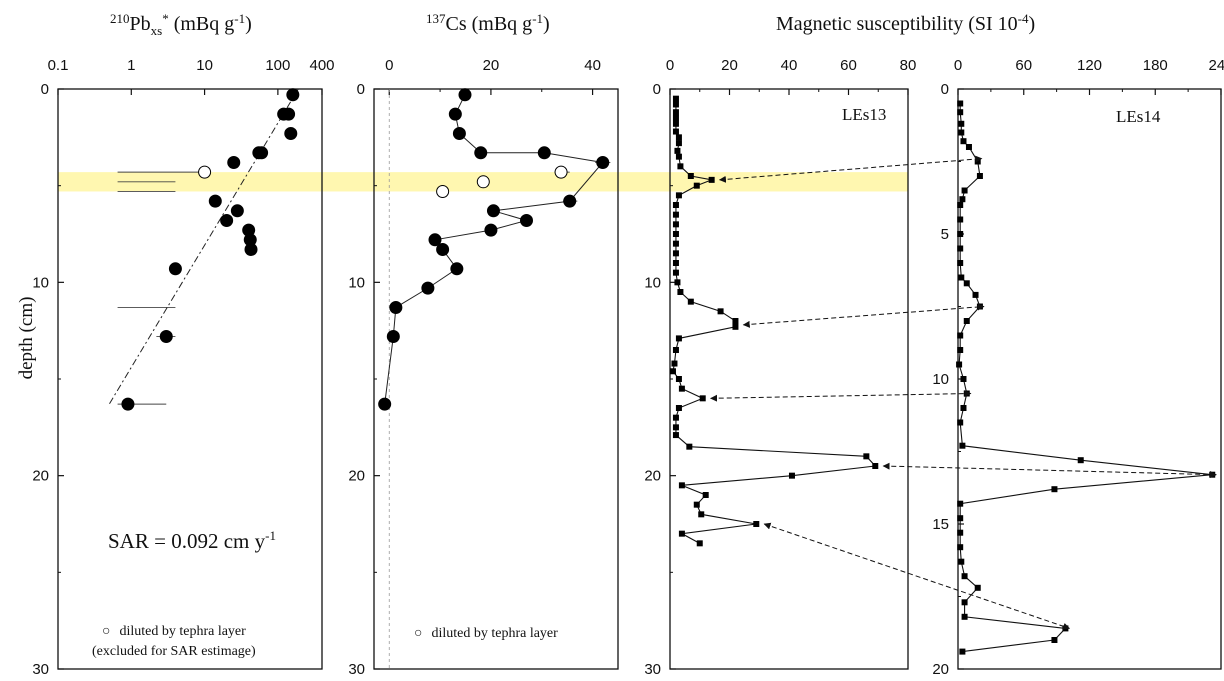 The height and width of the screenshot is (681, 1224). I want to click on cs-x-tick-label: 20, so click(491, 65).